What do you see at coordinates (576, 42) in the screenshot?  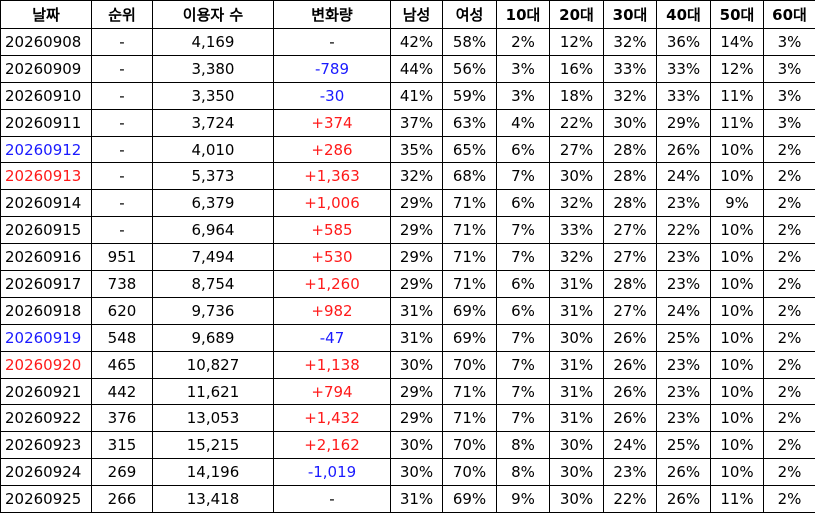 I see `table-cell: 12%` at bounding box center [576, 42].